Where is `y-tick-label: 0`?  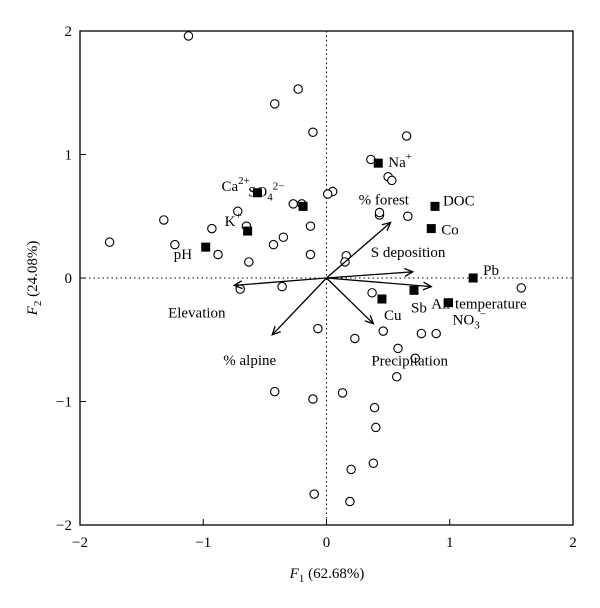 y-tick-label: 0 is located at coordinates (69, 279).